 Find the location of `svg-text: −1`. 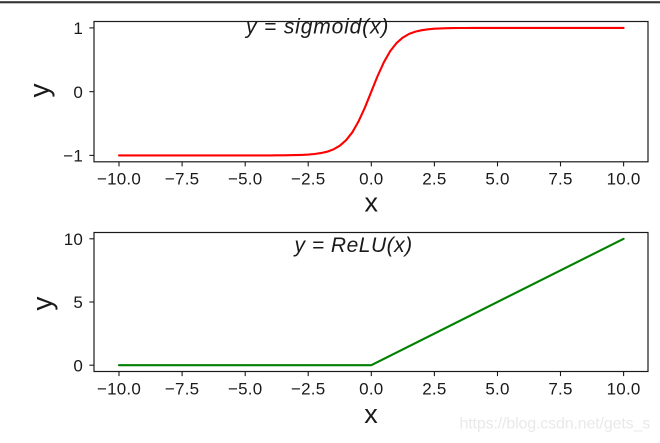

svg-text: −1 is located at coordinates (73, 156).